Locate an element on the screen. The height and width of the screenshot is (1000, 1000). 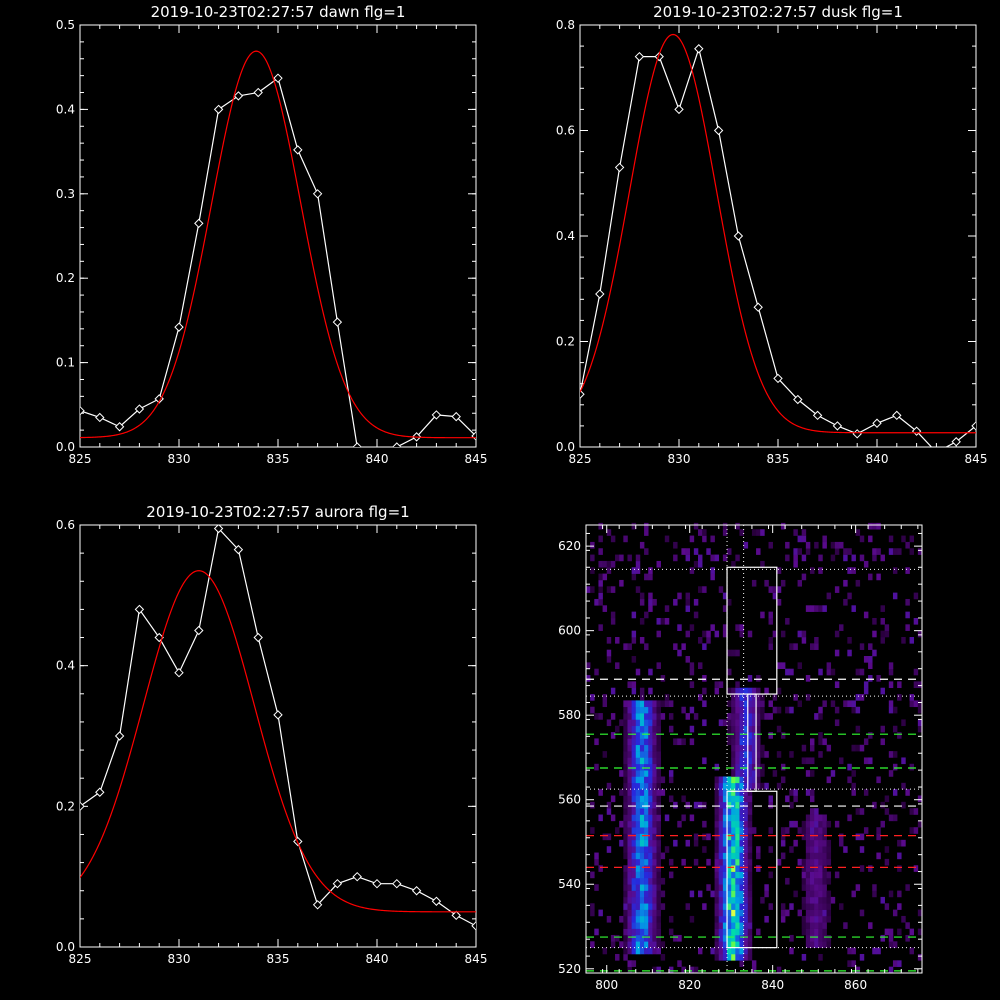
region-box is located at coordinates (752, 869).